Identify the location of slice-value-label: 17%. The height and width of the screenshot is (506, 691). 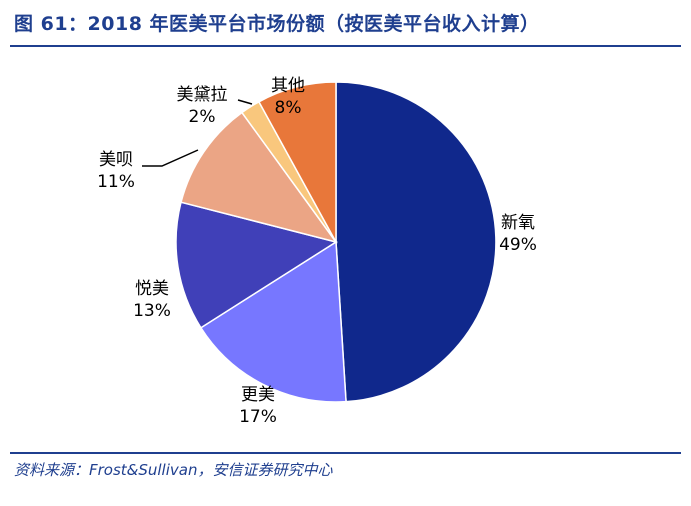
(258, 417).